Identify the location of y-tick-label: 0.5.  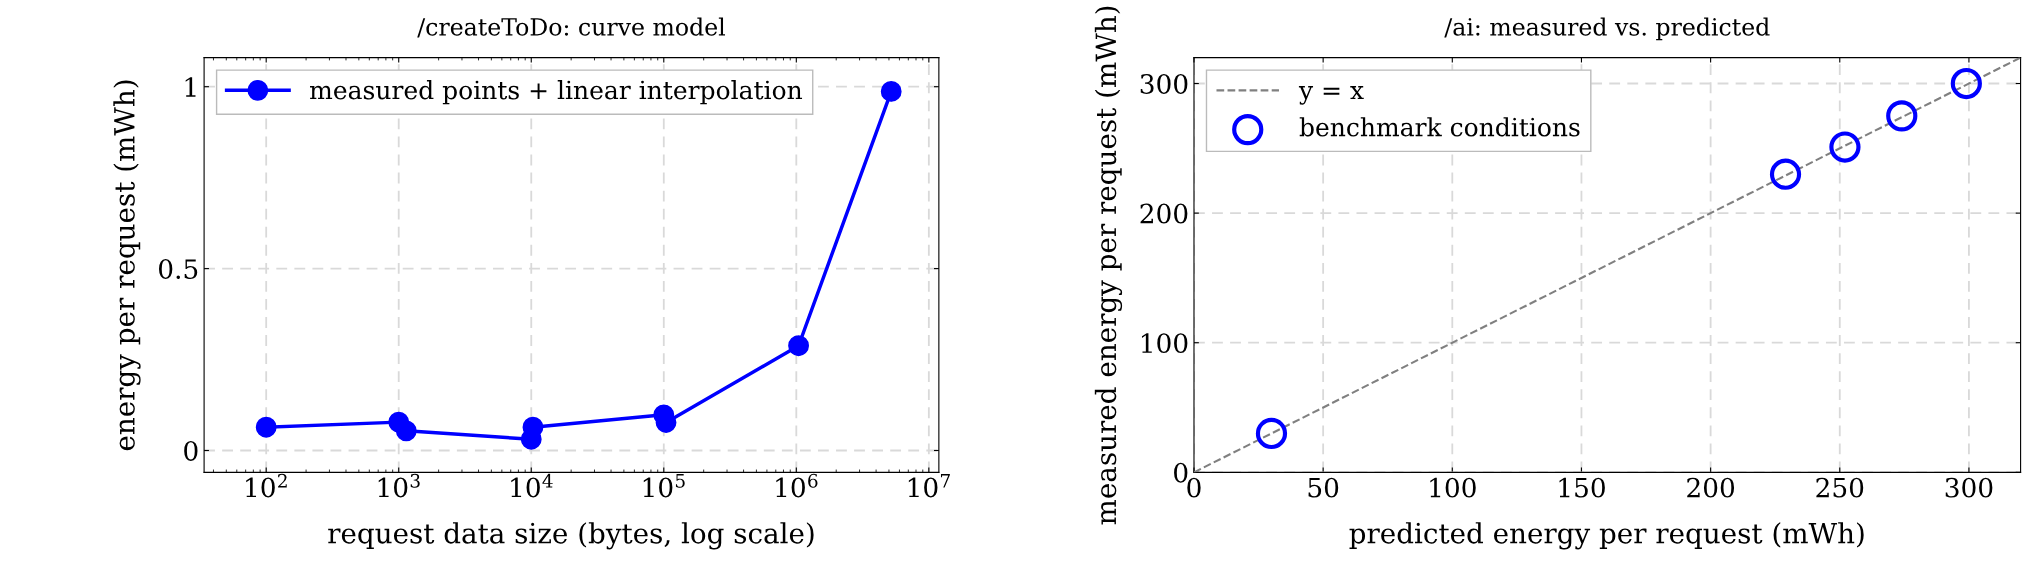
(178, 269).